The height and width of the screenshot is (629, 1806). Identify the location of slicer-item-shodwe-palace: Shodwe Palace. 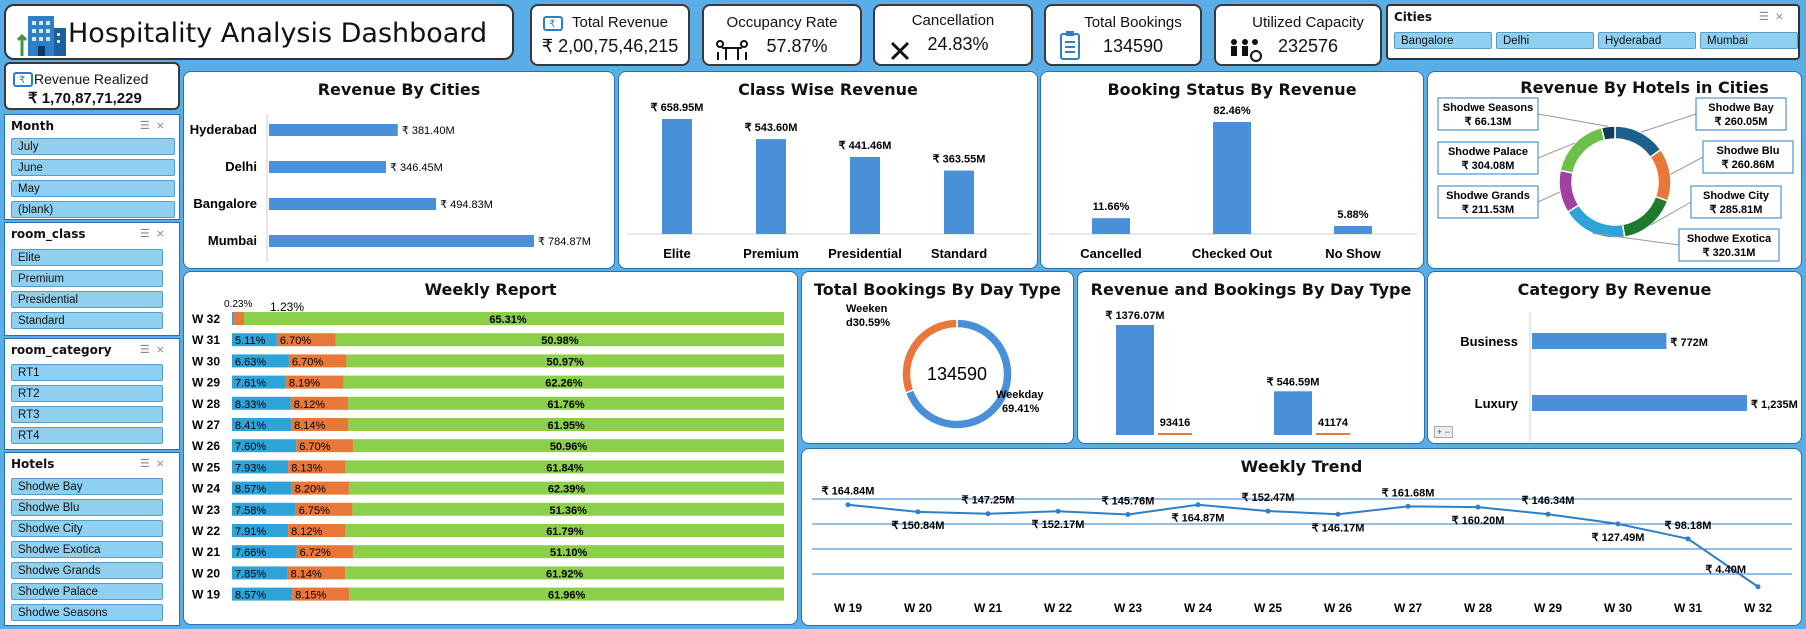
(87, 591).